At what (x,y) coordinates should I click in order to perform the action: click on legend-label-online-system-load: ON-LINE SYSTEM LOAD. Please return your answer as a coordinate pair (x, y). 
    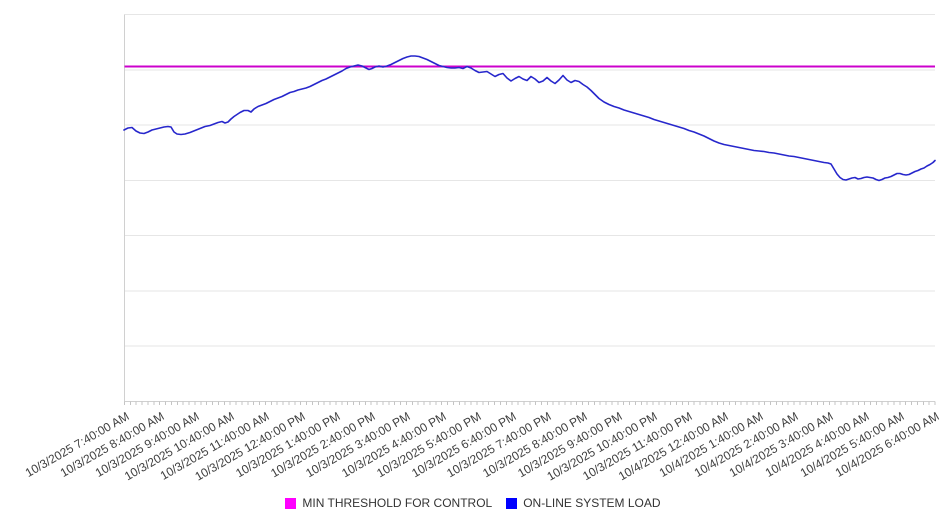
    Looking at the image, I should click on (592, 503).